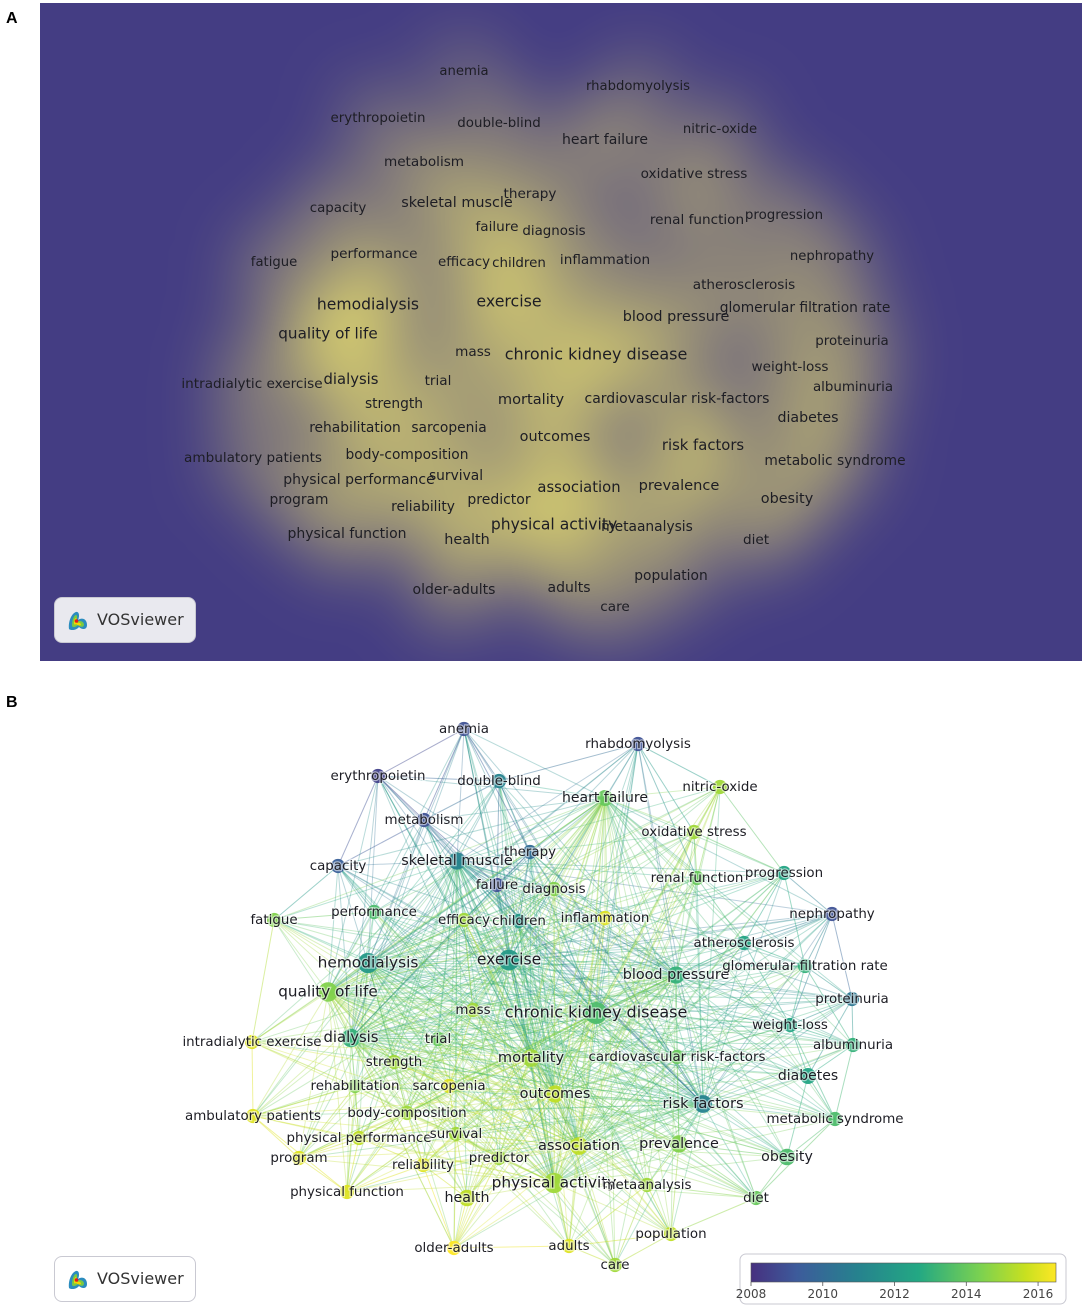 The width and height of the screenshot is (1084, 1308). I want to click on network-node-exercise, so click(509, 960).